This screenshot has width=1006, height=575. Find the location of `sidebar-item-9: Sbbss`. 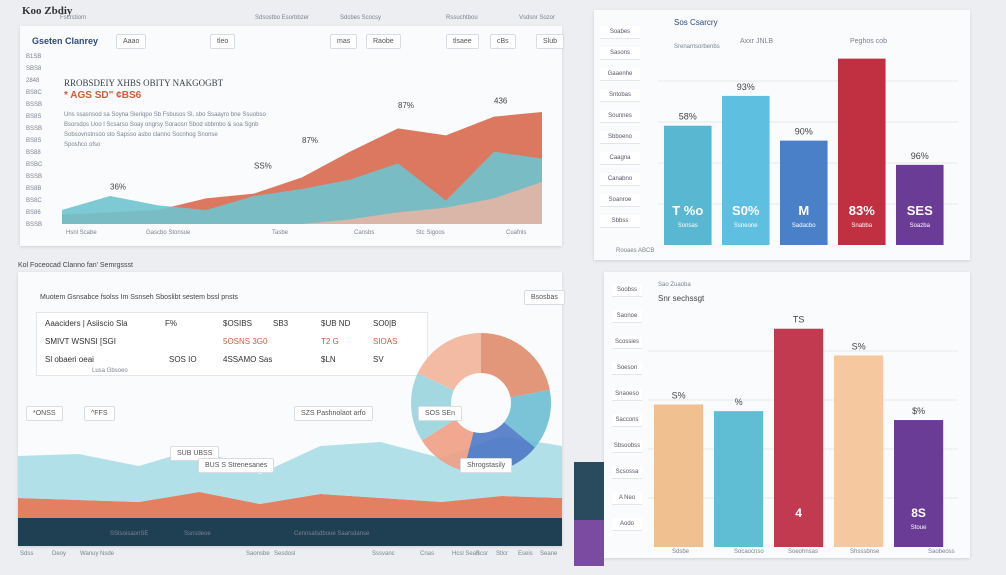

sidebar-item-9: Sbbss is located at coordinates (620, 221).